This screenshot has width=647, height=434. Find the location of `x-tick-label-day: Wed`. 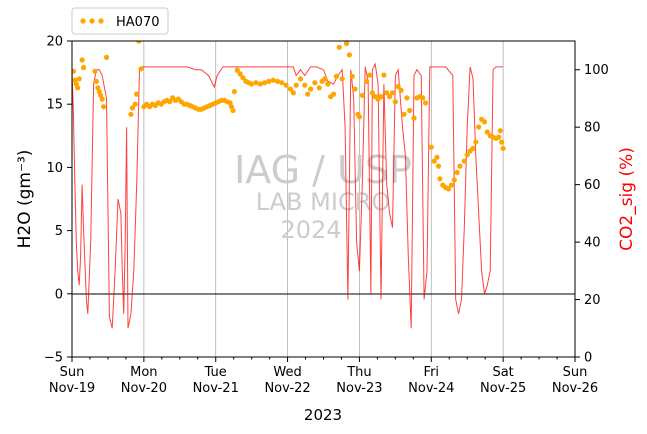

x-tick-label-day: Wed is located at coordinates (287, 372).